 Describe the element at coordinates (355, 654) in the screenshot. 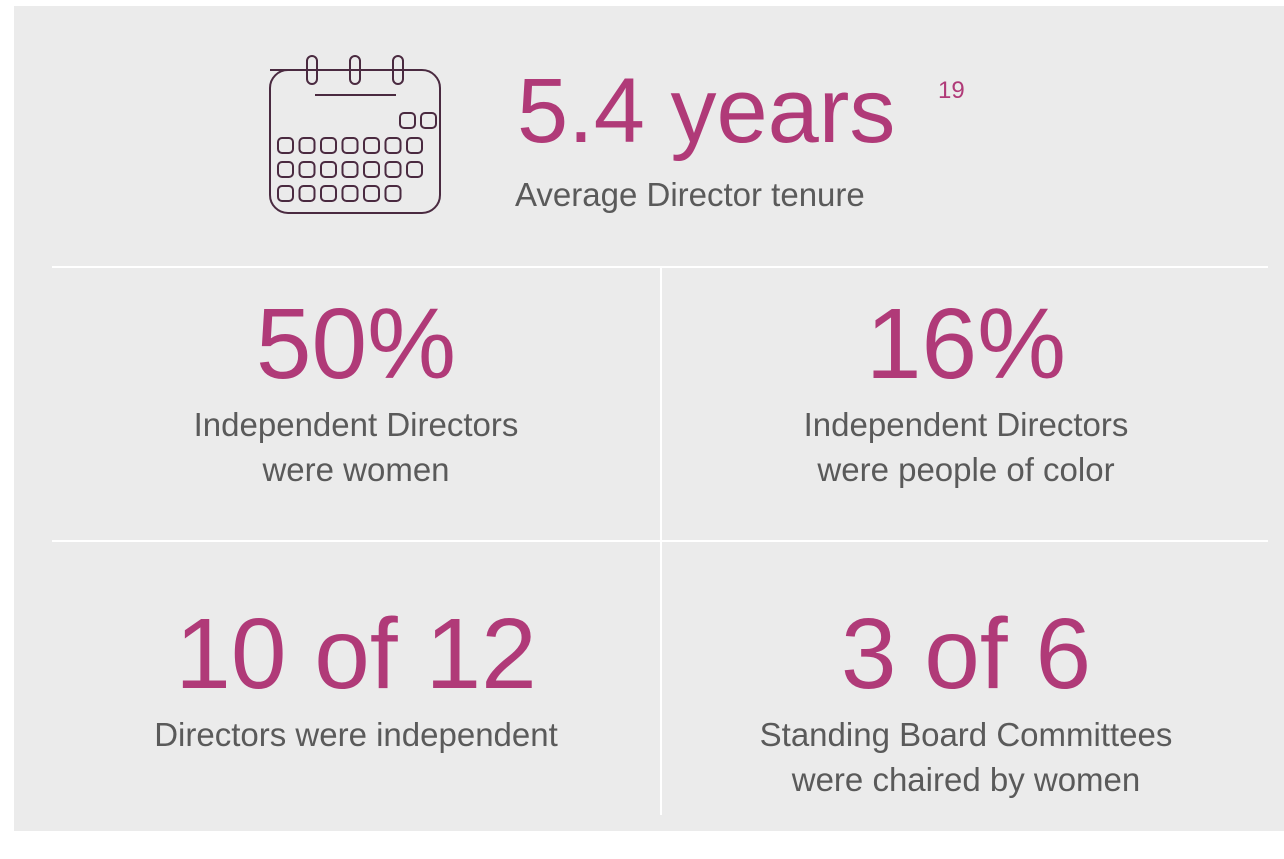

I see `stat-value: 10 of 12` at that location.